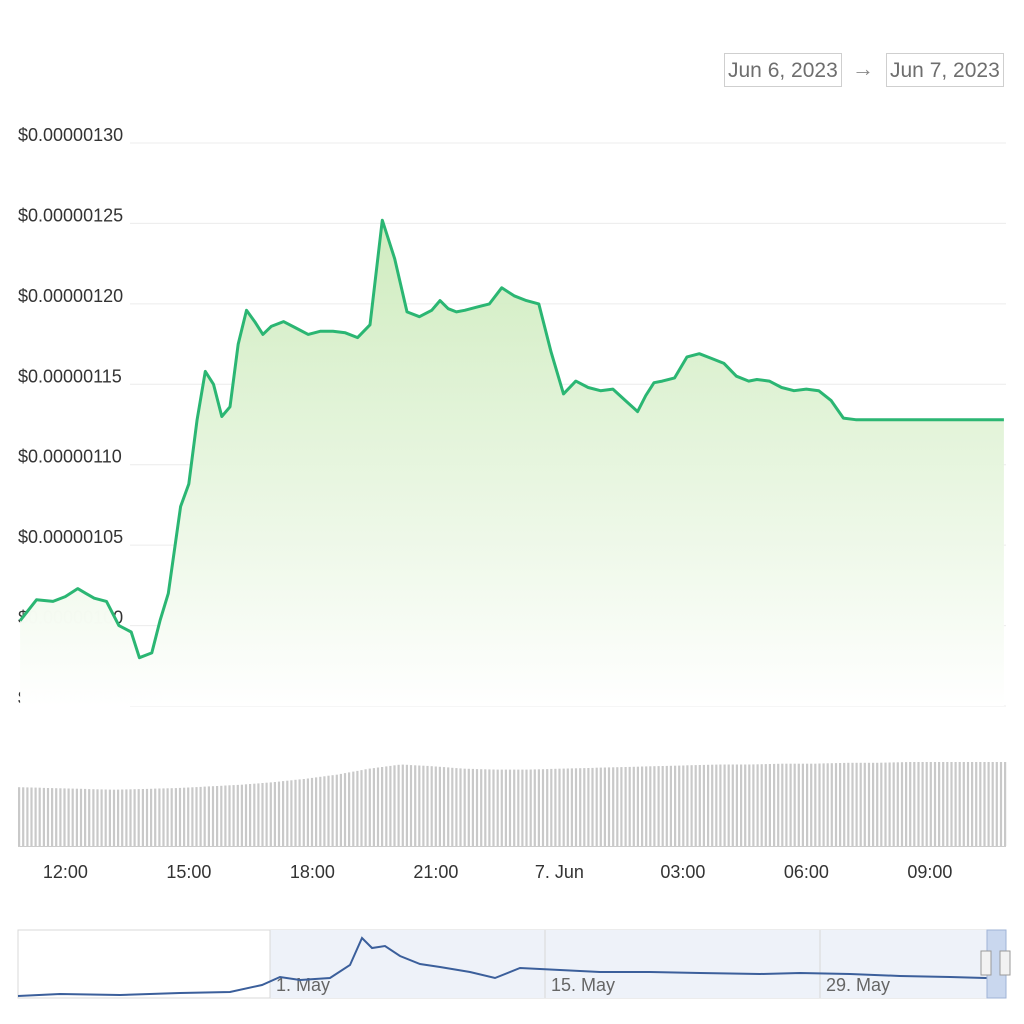 This screenshot has height=1024, width=1024. What do you see at coordinates (70, 135) in the screenshot?
I see `y-tick-label: $0.00000130` at bounding box center [70, 135].